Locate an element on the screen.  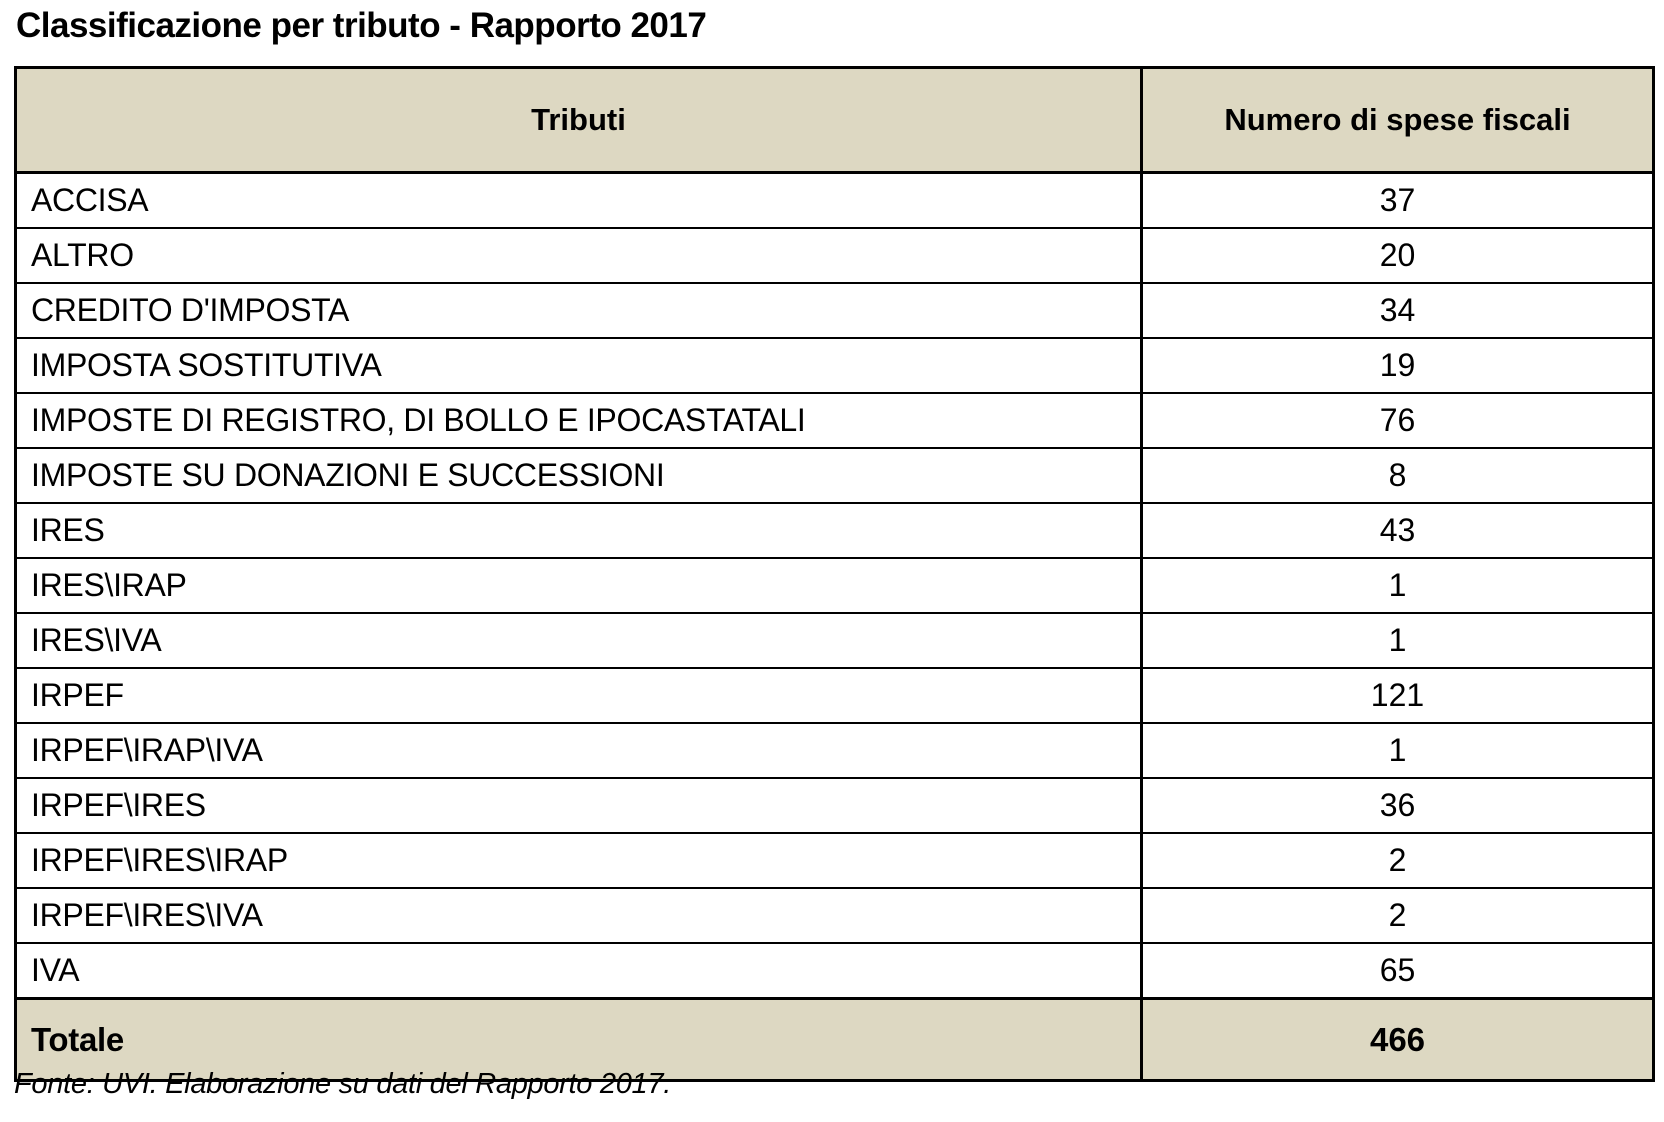
tributo-cell: ALTRO is located at coordinates (578, 255).